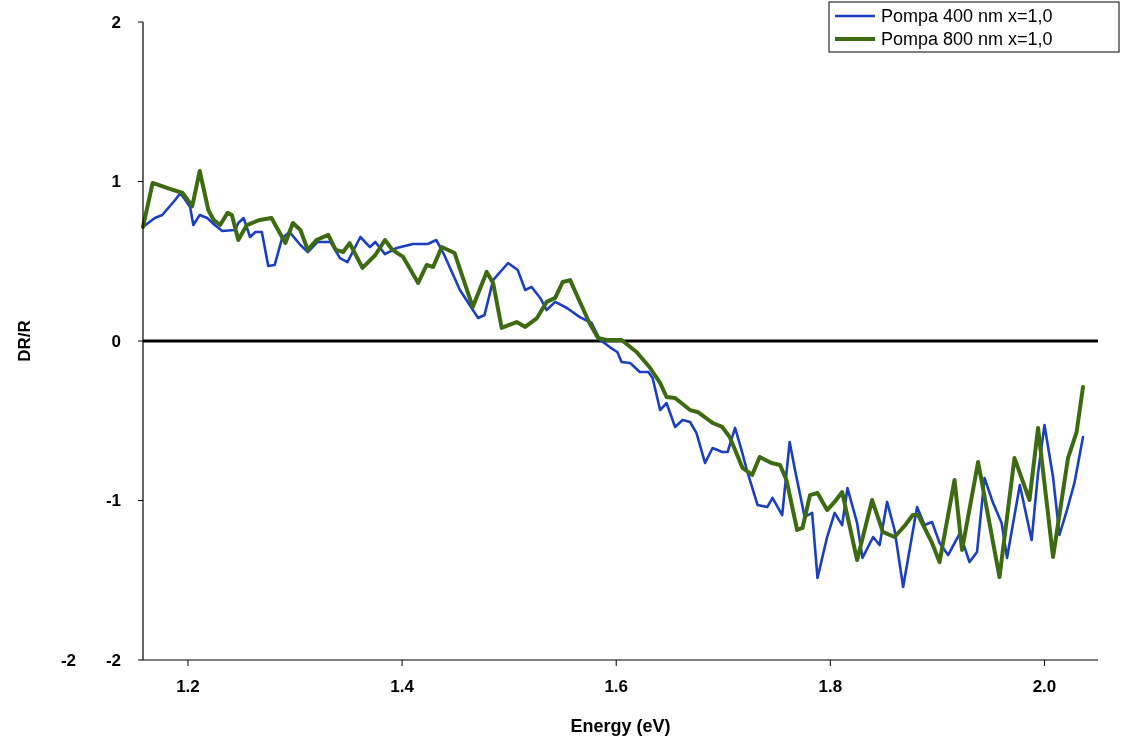 This screenshot has width=1123, height=740. Describe the element at coordinates (830, 686) in the screenshot. I see `x-tick-label: 1.8` at that location.